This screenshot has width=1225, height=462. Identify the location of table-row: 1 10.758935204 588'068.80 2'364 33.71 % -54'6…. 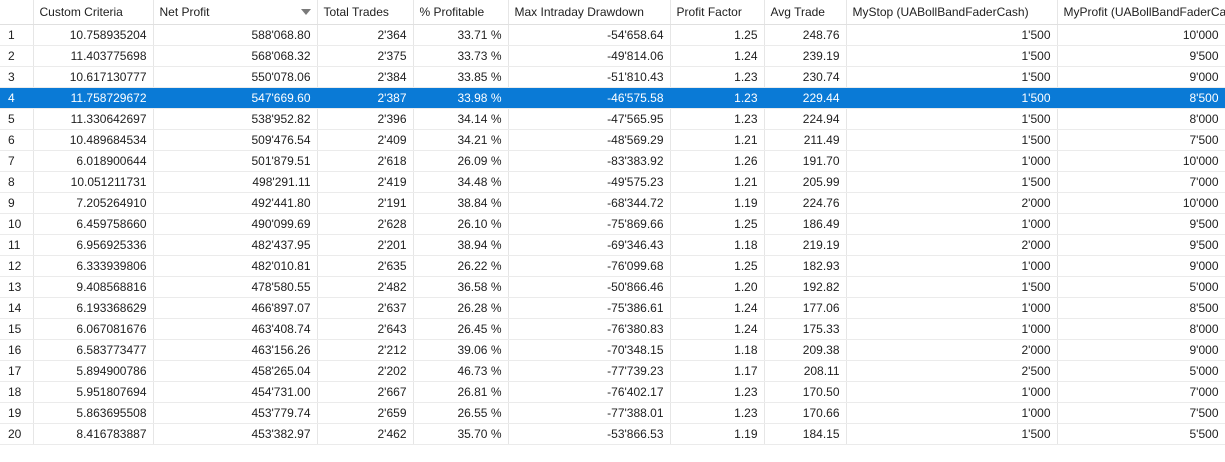
(612, 35).